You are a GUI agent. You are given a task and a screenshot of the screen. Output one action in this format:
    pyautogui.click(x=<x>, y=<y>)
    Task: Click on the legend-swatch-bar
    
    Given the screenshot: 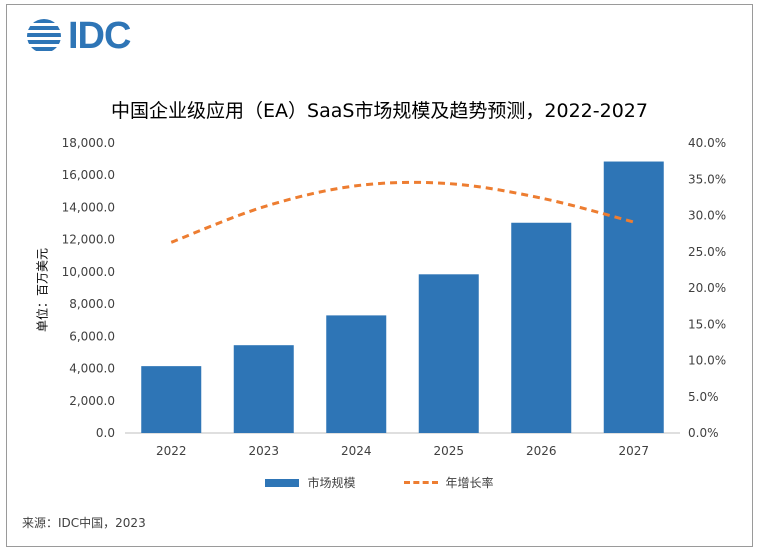 What is the action you would take?
    pyautogui.click(x=282, y=482)
    